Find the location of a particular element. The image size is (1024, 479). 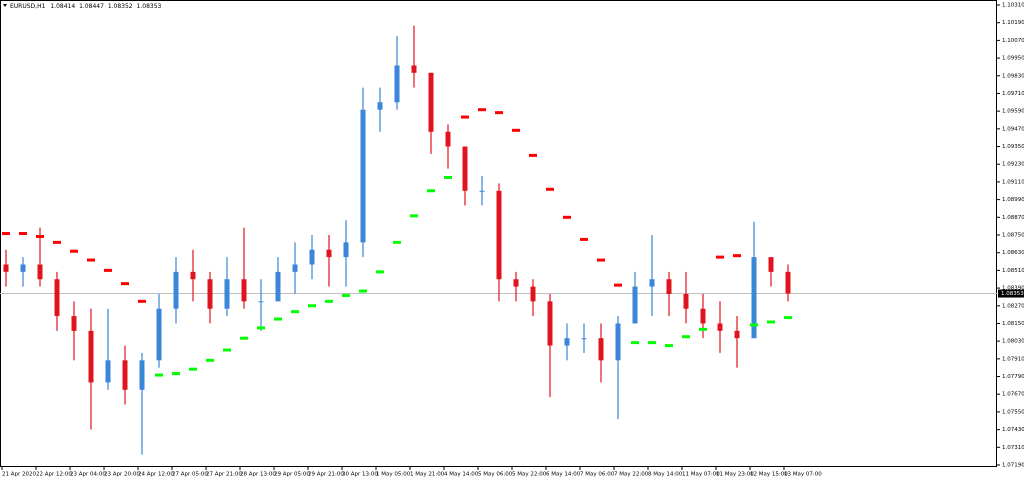

y-tick-label: 1.08510 is located at coordinates (1013, 271).